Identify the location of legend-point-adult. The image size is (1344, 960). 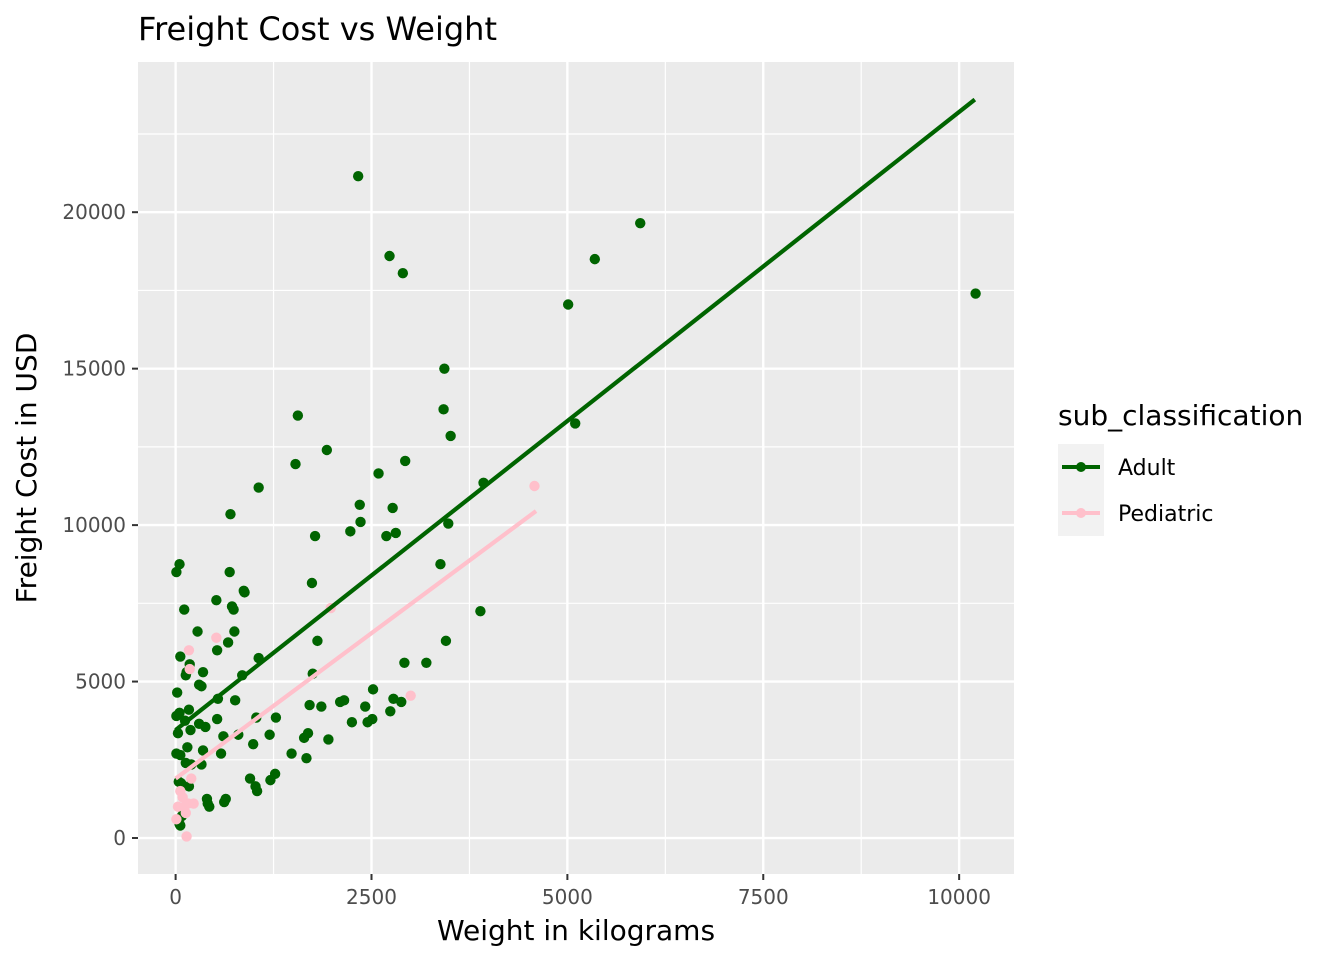
(1081, 467).